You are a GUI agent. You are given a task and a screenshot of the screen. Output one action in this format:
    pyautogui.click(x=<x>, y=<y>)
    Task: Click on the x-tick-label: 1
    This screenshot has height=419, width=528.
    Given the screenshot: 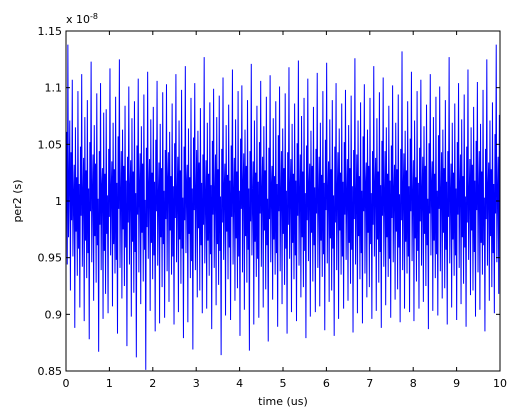 What is the action you would take?
    pyautogui.click(x=109, y=383)
    